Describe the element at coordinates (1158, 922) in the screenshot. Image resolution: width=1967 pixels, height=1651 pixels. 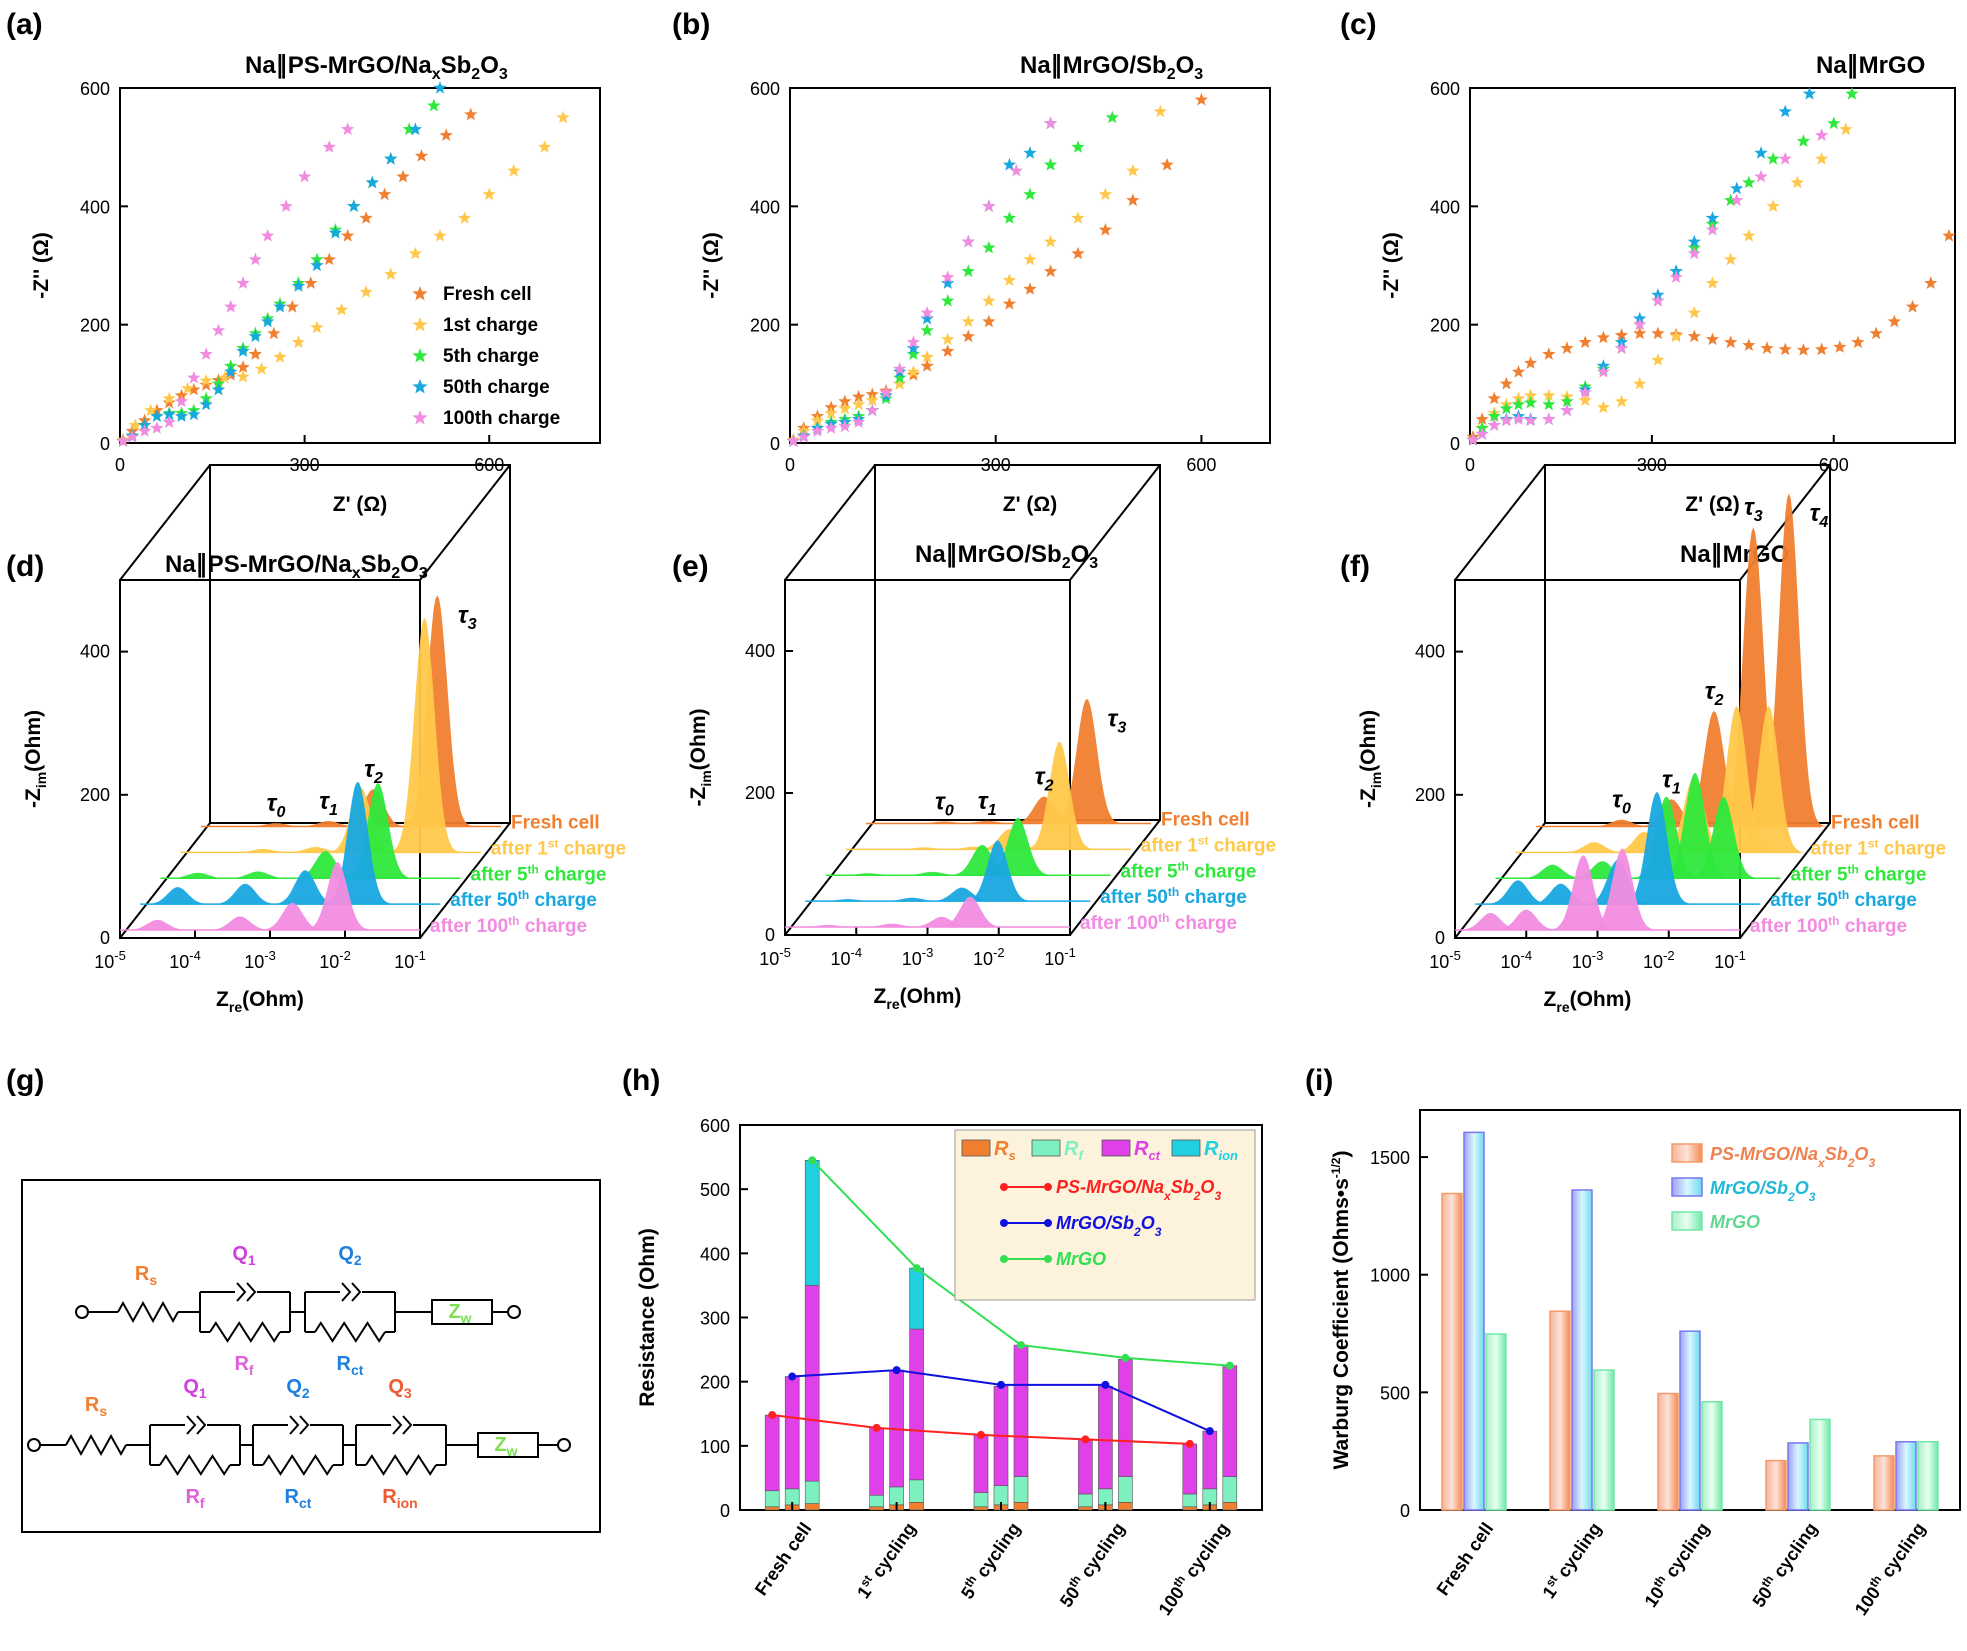
I see `drt-legend-label: after 100th charge` at that location.